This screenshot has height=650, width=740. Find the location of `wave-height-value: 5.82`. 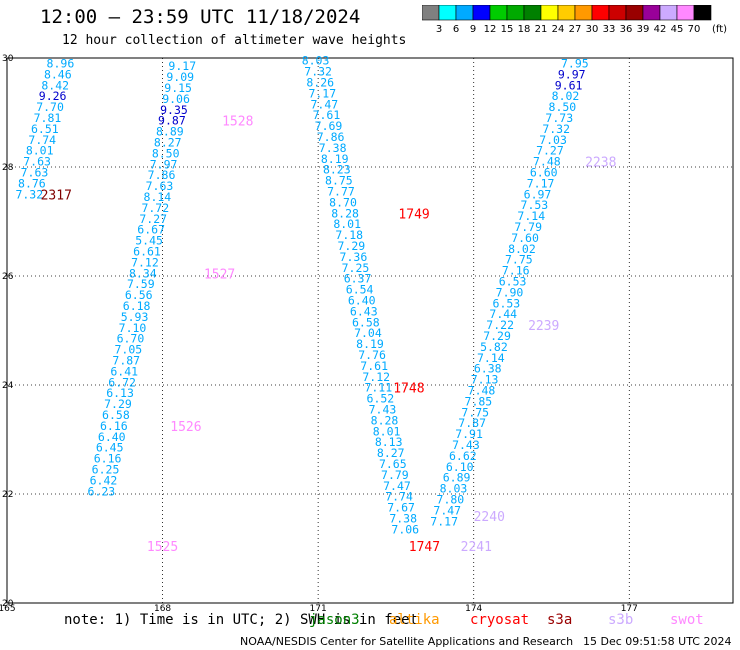

wave-height-value: 5.82 is located at coordinates (494, 347).